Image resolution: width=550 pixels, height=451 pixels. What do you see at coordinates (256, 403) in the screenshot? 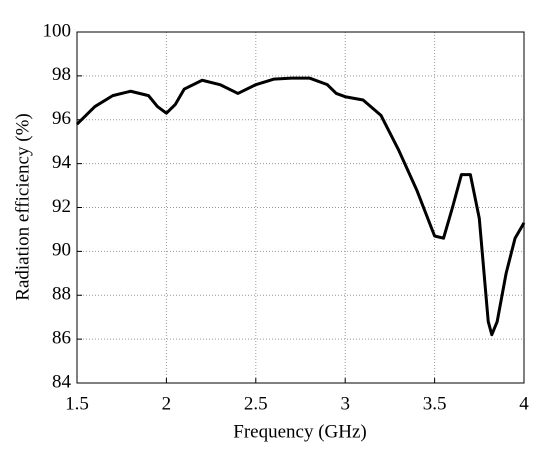
I see `x-tick-label: 2.5` at bounding box center [256, 403].